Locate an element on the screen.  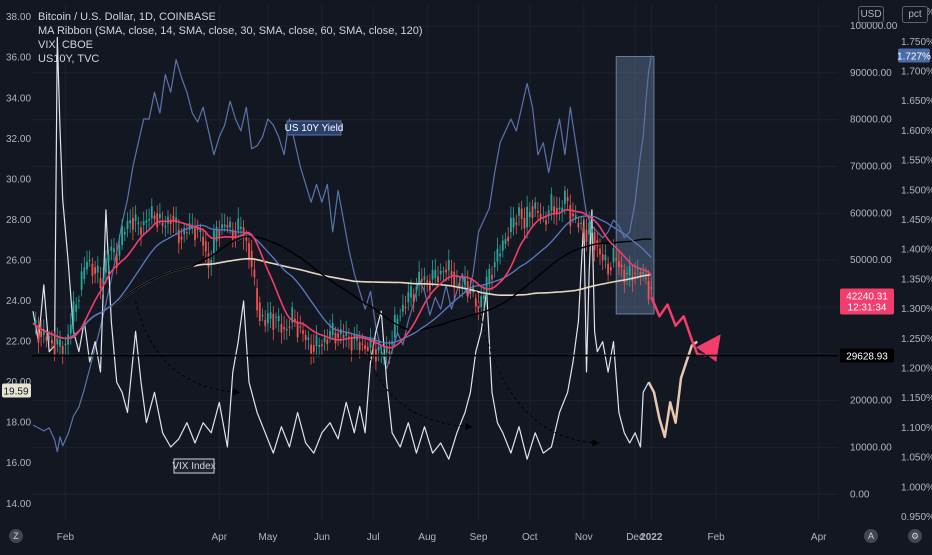
vix-value-tag is located at coordinates (16, 390).